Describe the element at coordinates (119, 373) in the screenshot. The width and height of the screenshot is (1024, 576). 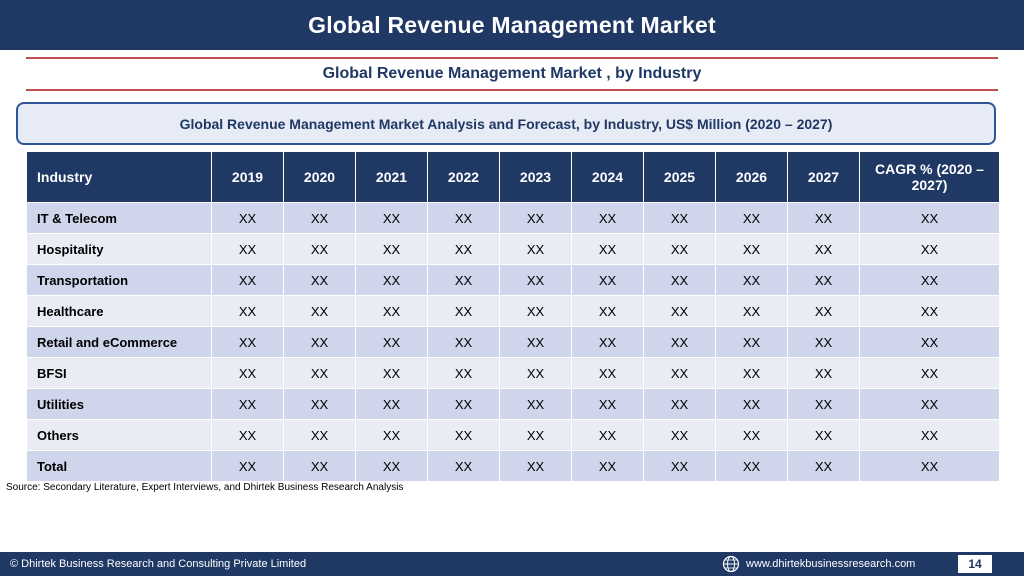
I see `row-label: BFSI` at that location.